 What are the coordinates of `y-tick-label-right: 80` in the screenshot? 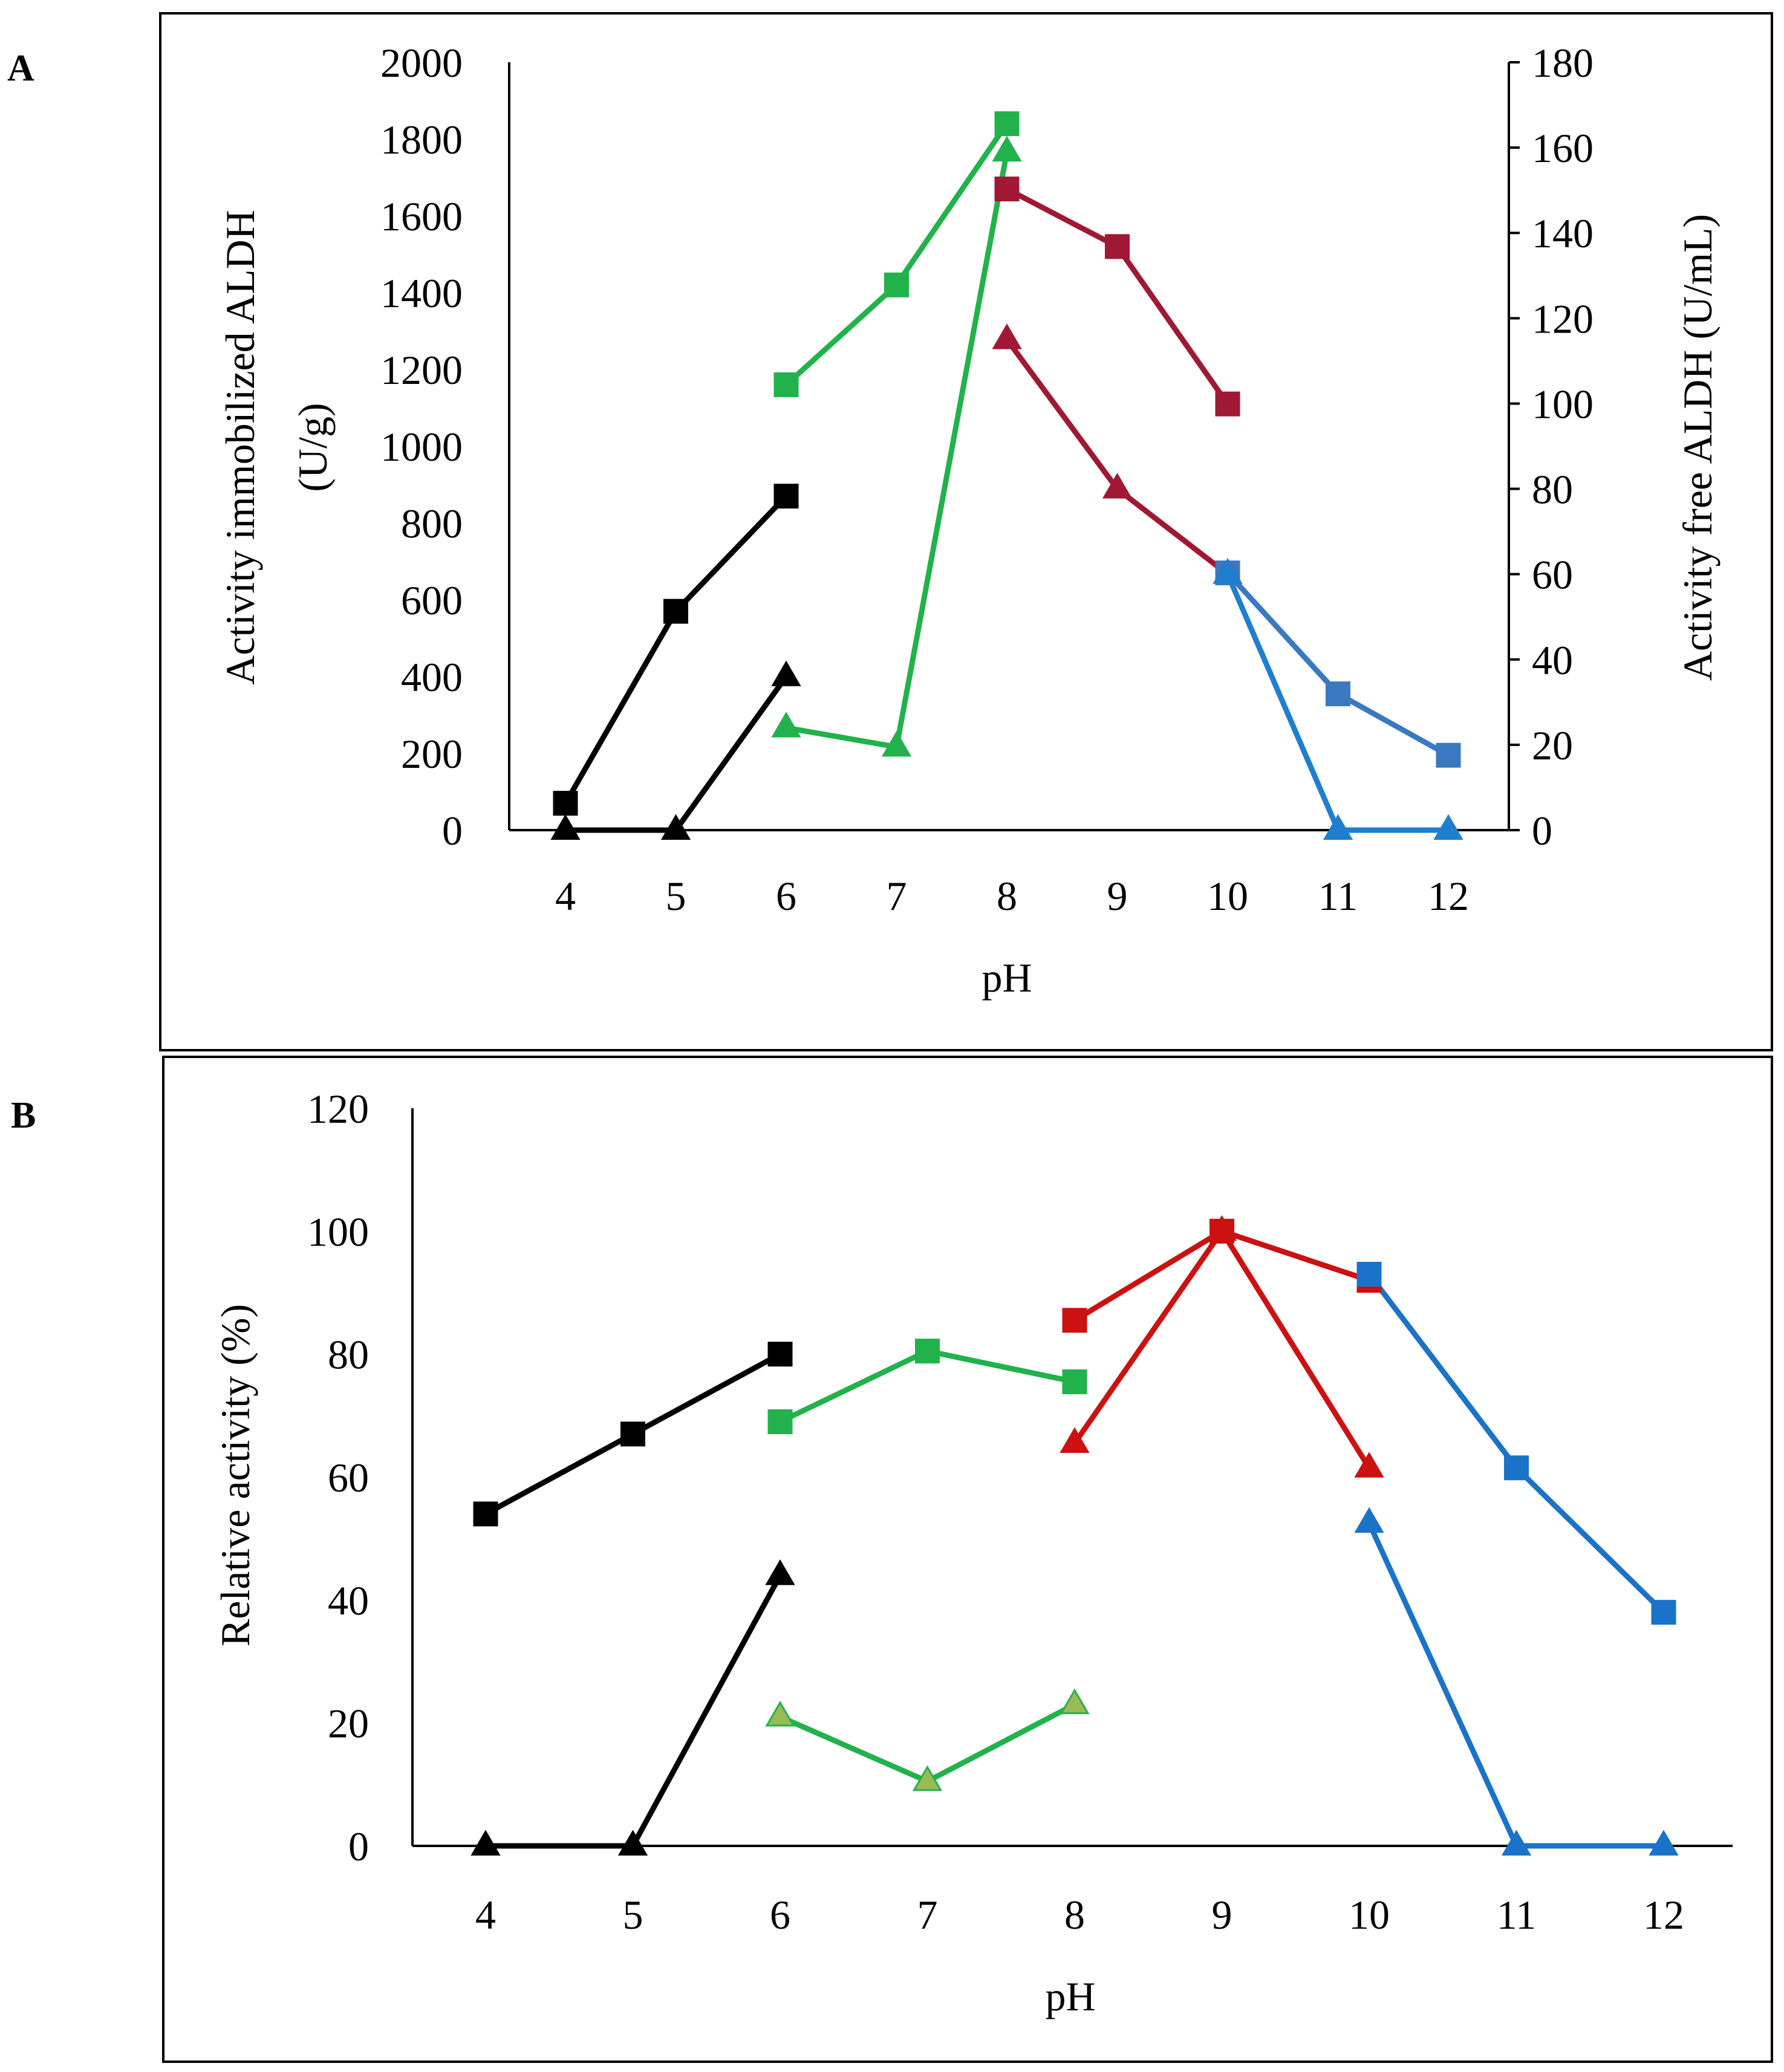 It's located at (1552, 490).